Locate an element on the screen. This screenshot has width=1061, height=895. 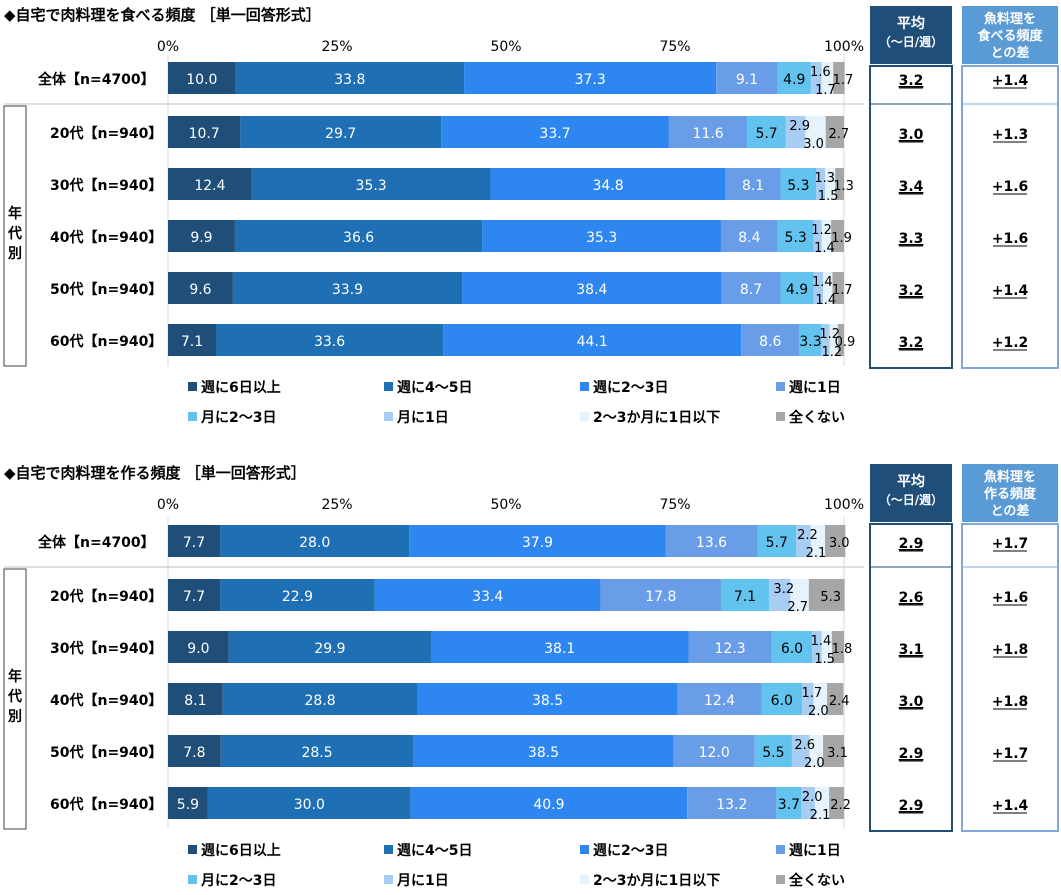
mean-value: 3.1 is located at coordinates (911, 650).